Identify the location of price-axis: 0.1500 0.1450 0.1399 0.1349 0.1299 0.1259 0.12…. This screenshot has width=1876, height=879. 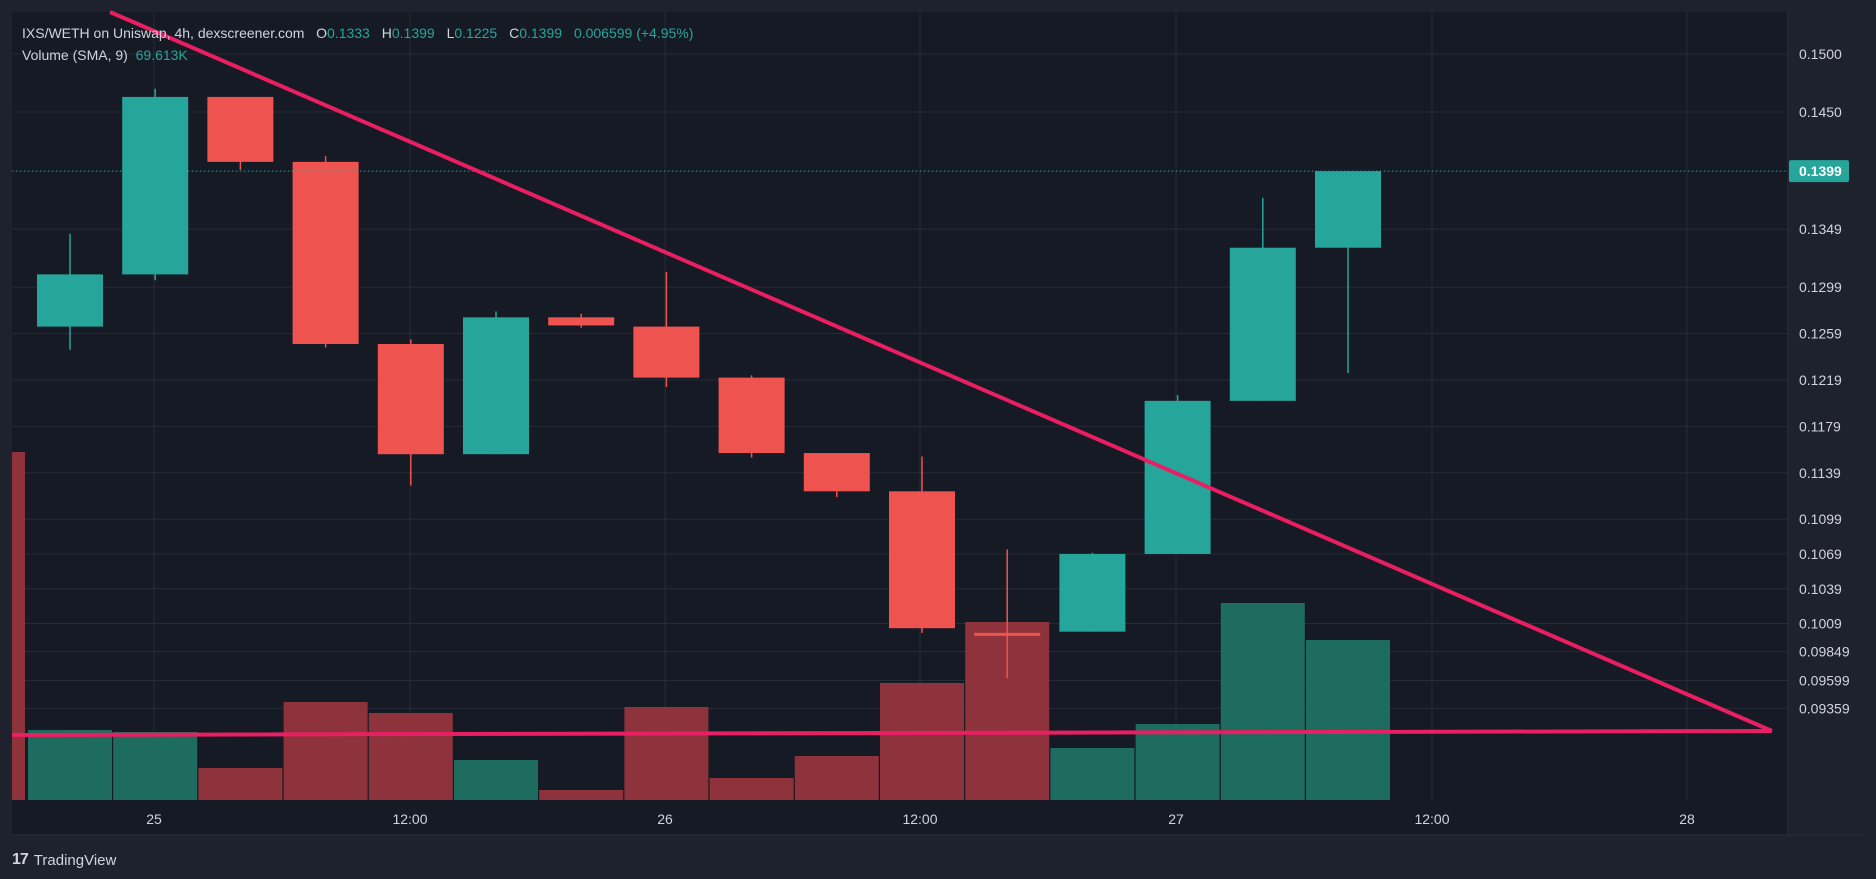
(1818, 423).